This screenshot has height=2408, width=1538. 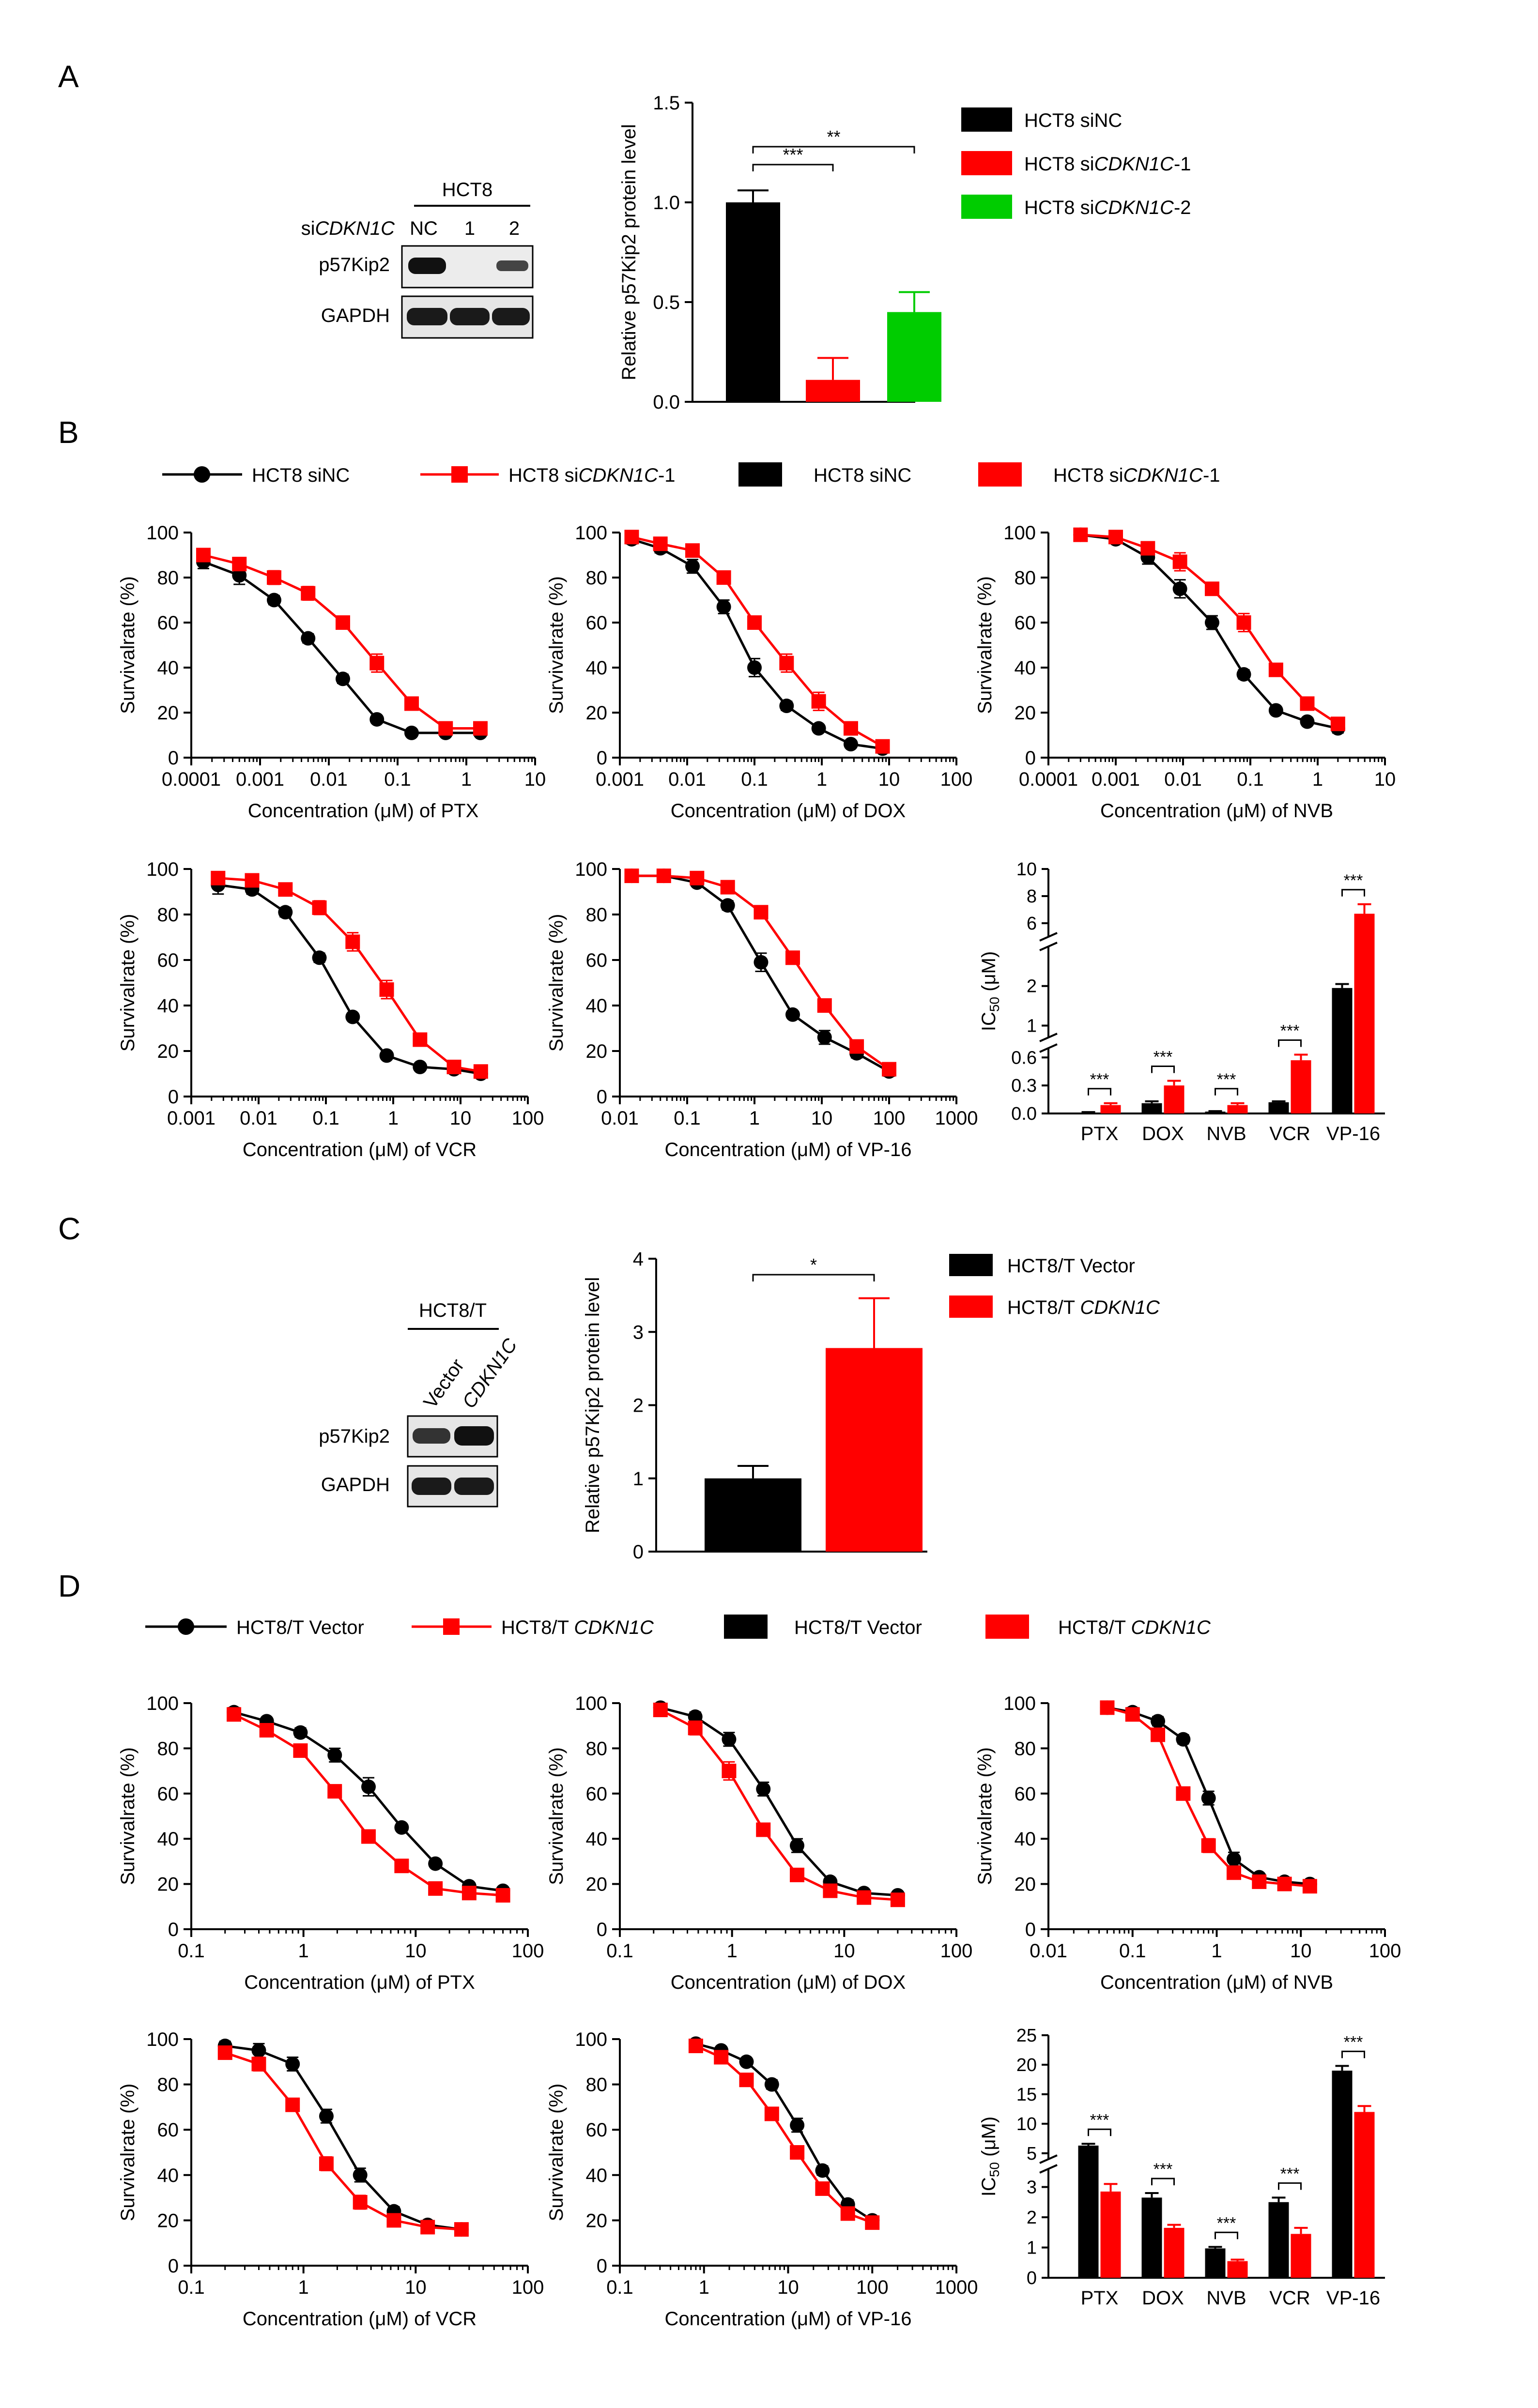 I want to click on B4-data-point-black, so click(x=285, y=912).